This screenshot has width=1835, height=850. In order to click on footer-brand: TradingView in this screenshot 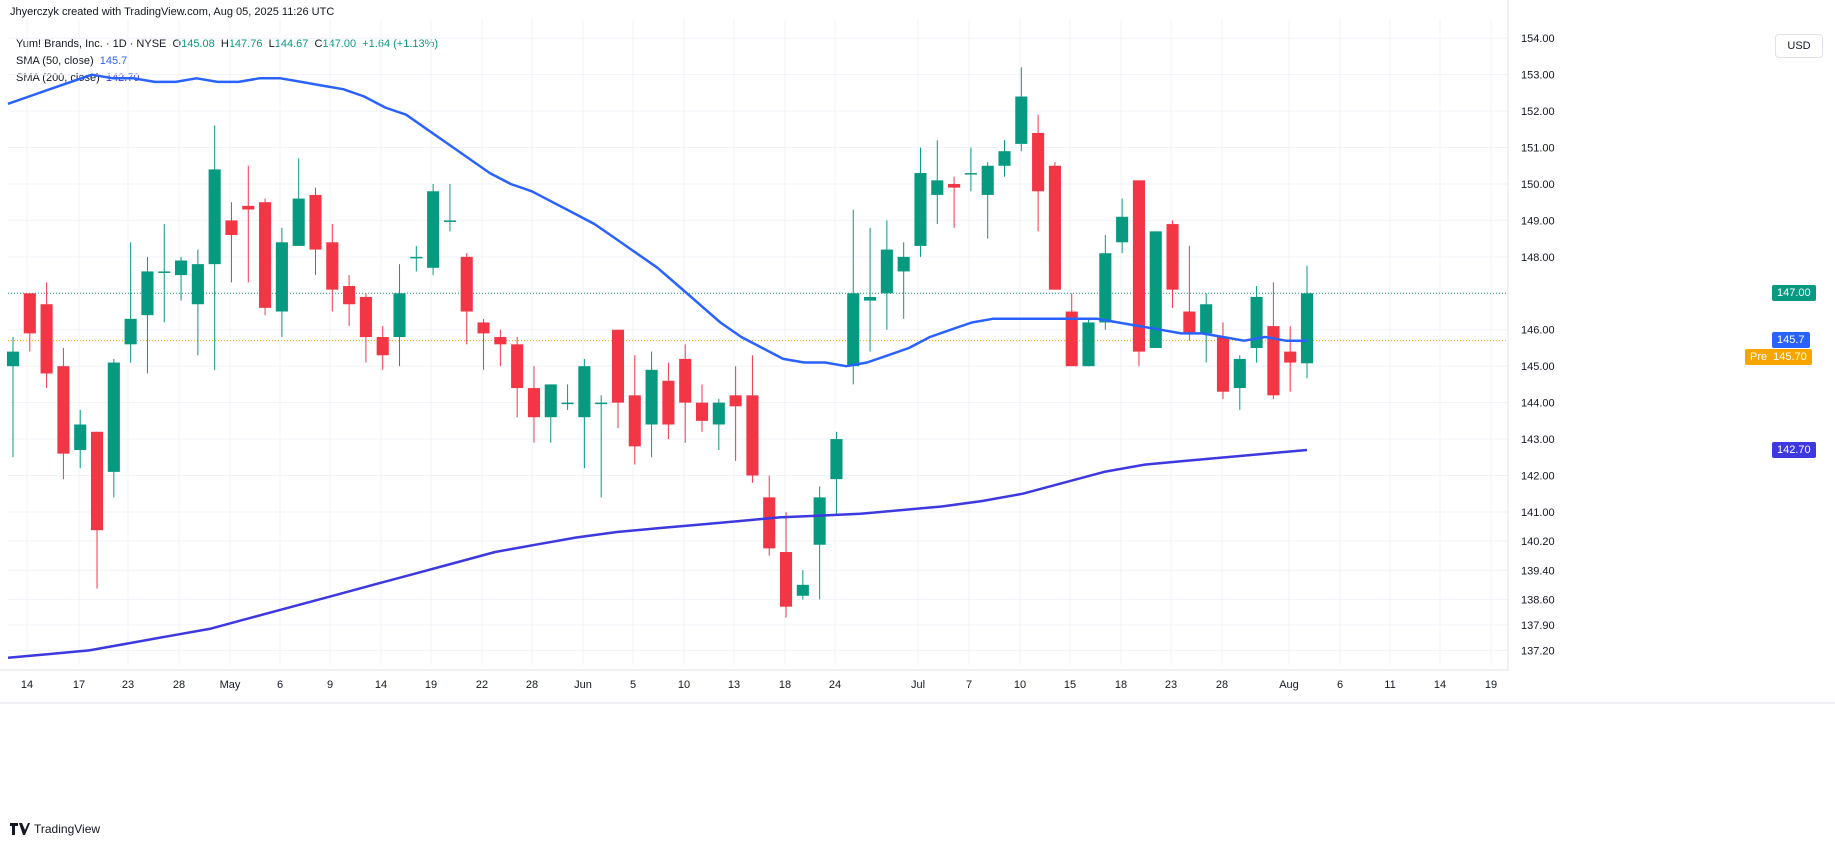, I will do `click(55, 829)`.